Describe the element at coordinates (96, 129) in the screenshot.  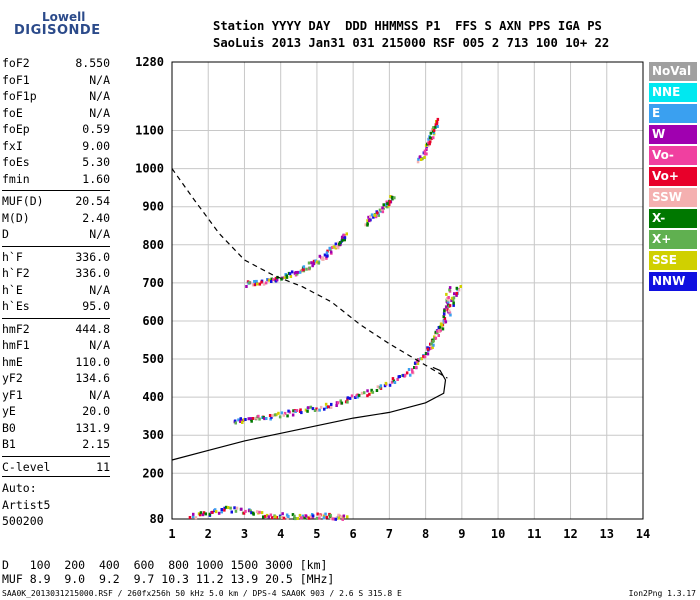
I see `param-value: 0.59` at that location.